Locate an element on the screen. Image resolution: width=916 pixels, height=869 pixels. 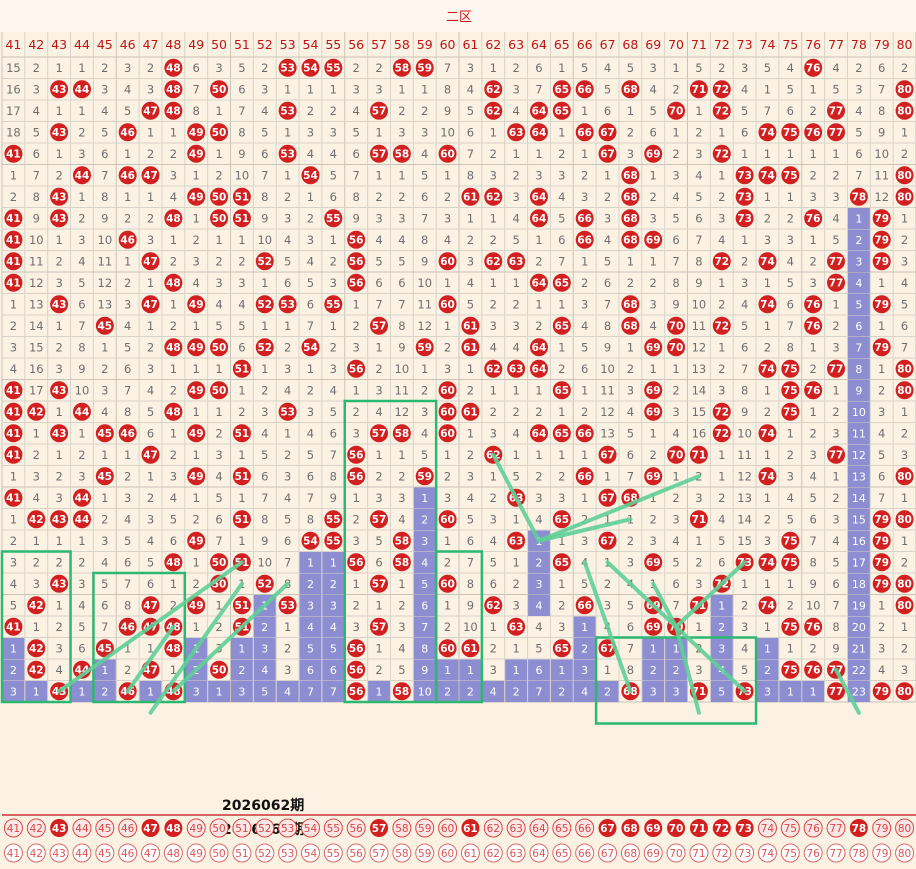
miss-bar-count: 2 is located at coordinates (561, 691).